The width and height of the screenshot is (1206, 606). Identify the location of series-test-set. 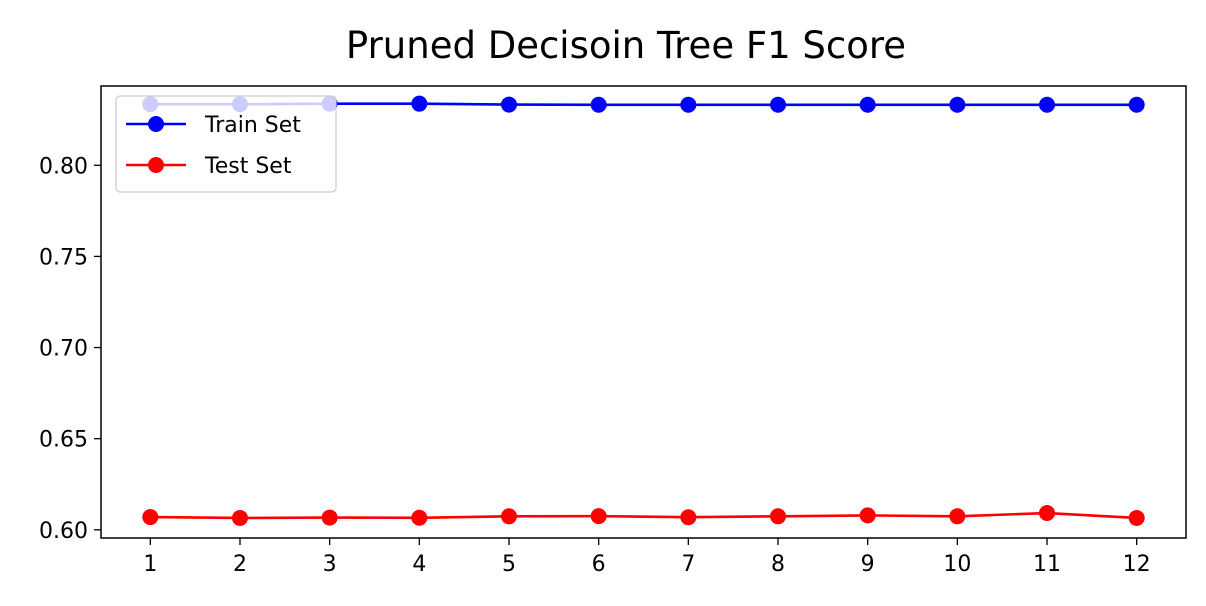
(643, 515).